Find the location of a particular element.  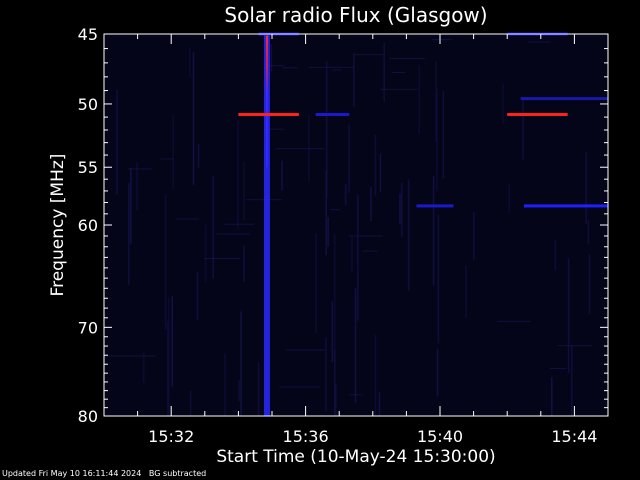

x-axis-label: Start Time (10-May-24 15:30:00) is located at coordinates (355, 457).